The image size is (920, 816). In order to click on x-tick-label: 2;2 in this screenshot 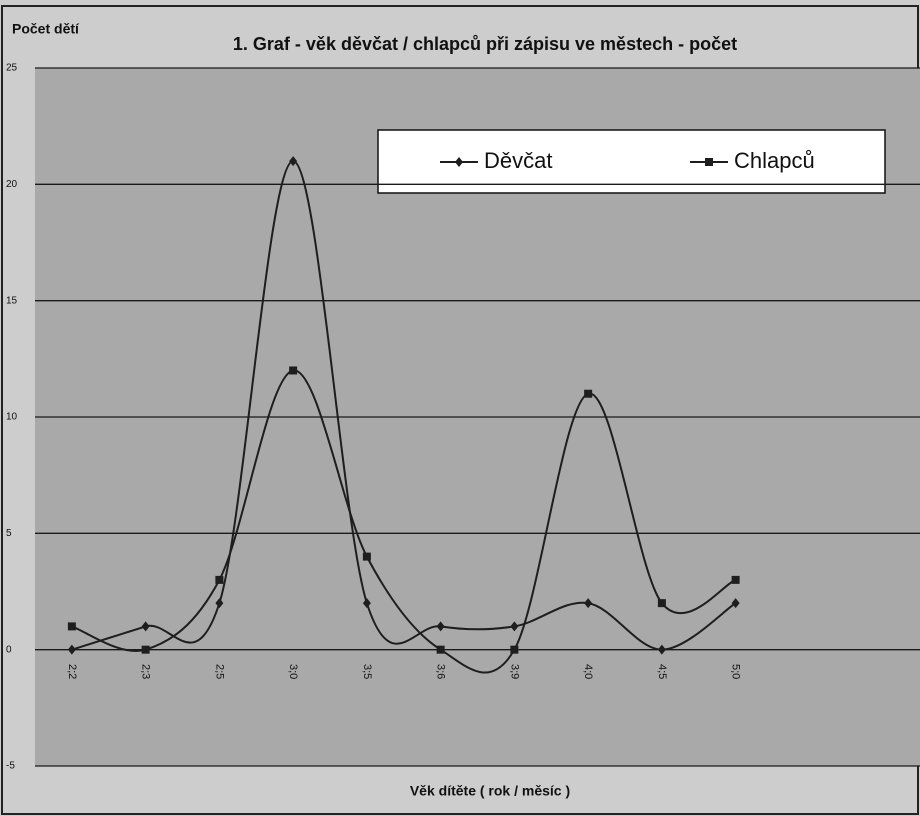, I will do `click(72, 671)`.